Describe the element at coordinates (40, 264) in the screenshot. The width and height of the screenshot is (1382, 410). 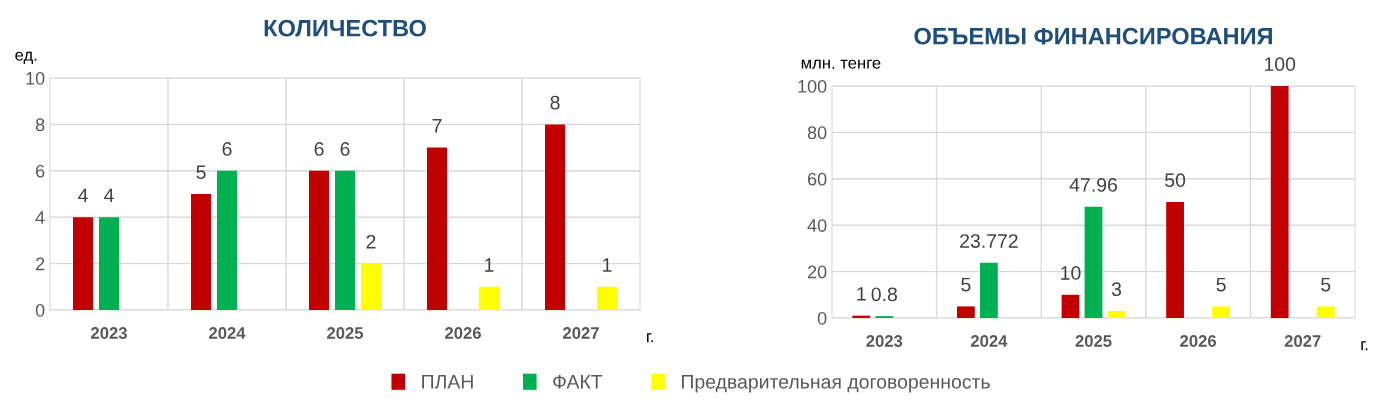
I see `y-tick-label: 2` at that location.